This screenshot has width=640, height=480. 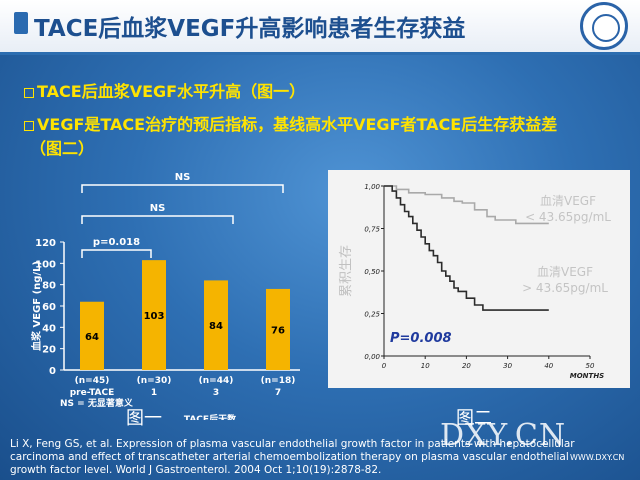 I want to click on km-series-label-high: 血清VEGF > 43.65pg/mL, so click(x=565, y=280).